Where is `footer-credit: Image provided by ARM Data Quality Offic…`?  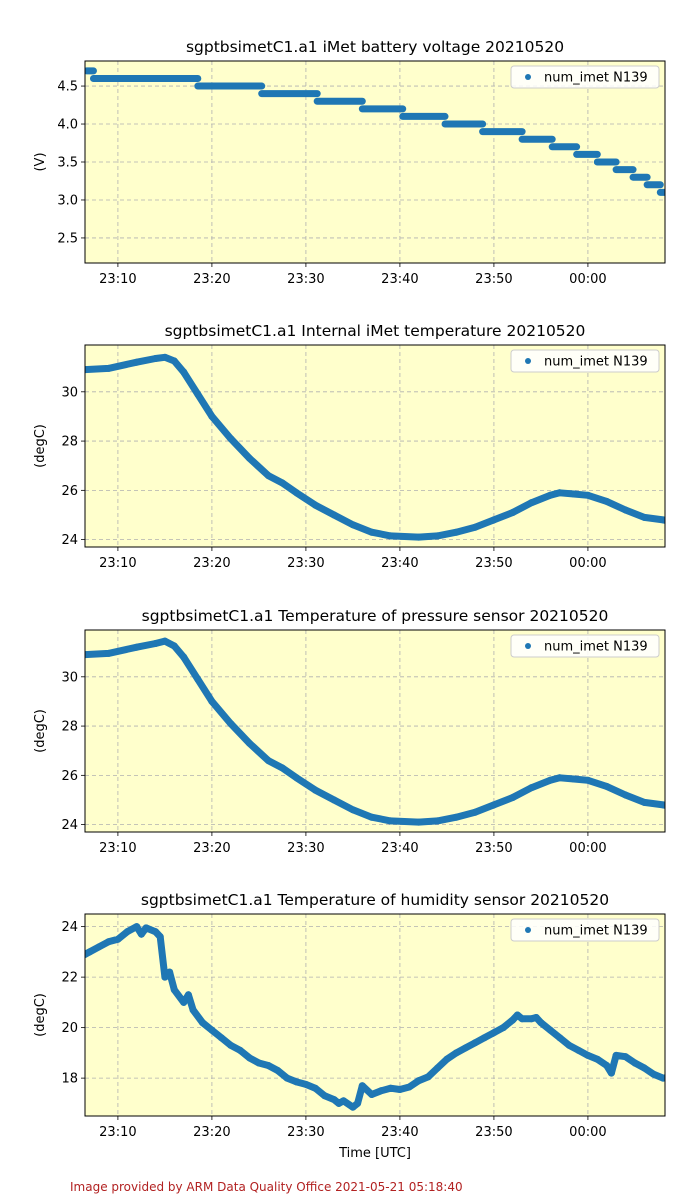 footer-credit: Image provided by ARM Data Quality Offic… is located at coordinates (266, 1187).